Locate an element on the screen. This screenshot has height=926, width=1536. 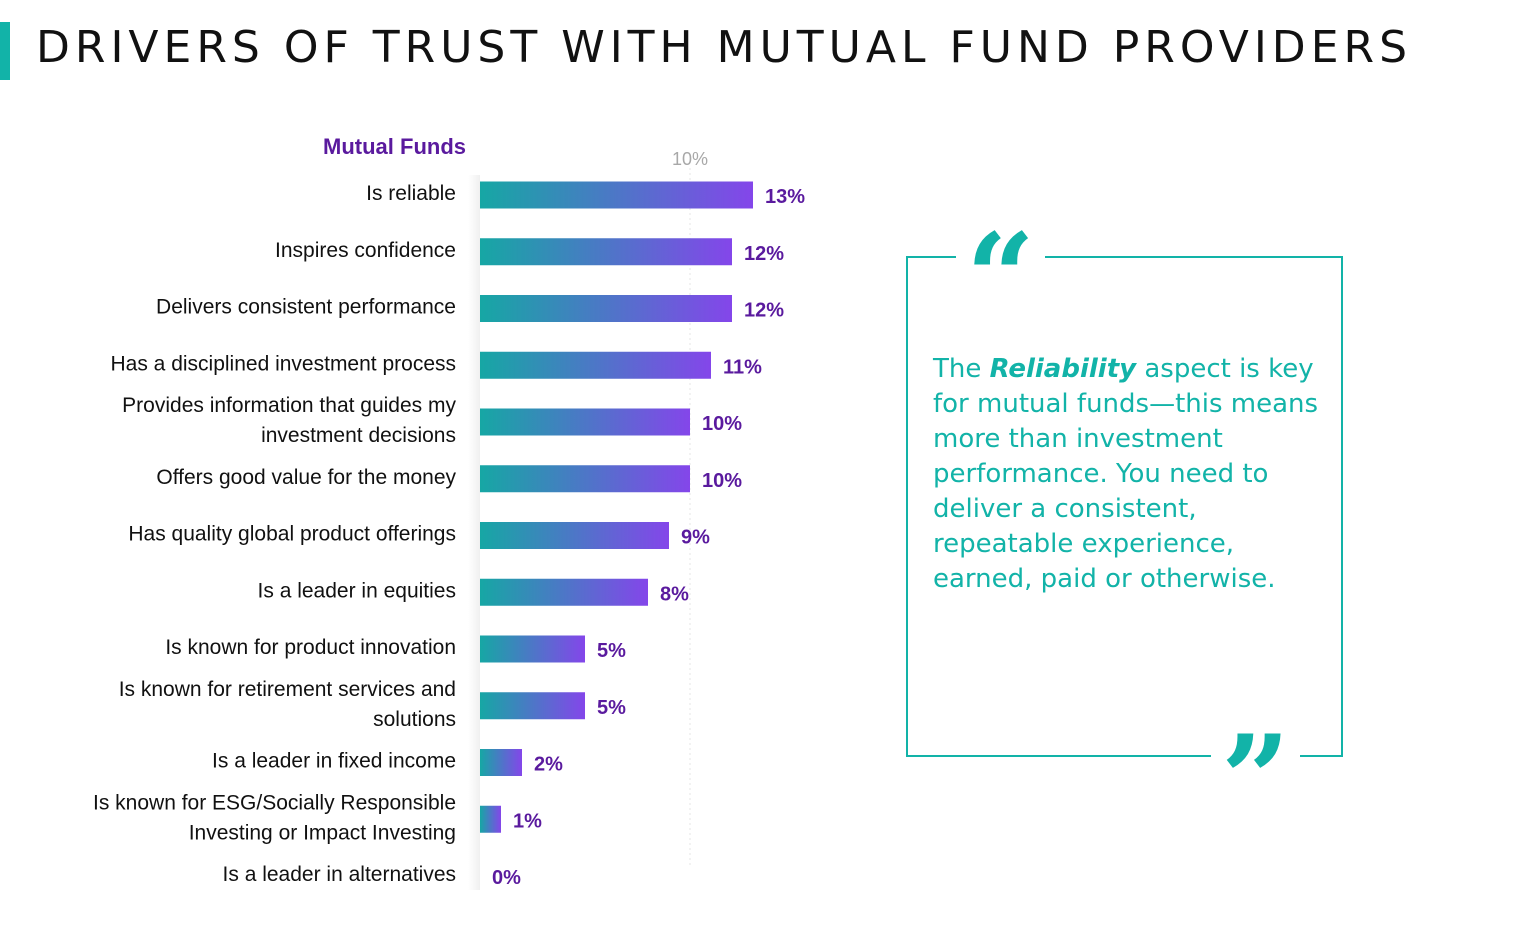
value-label: 0% is located at coordinates (506, 878).